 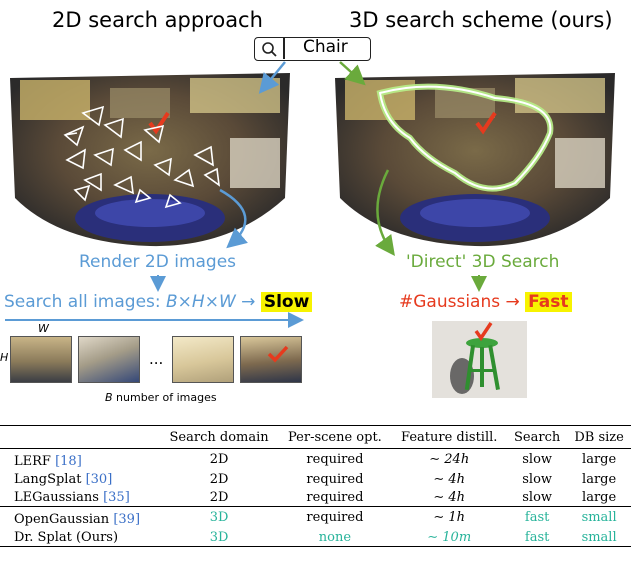 I want to click on fast-badge: Fast, so click(x=548, y=302).